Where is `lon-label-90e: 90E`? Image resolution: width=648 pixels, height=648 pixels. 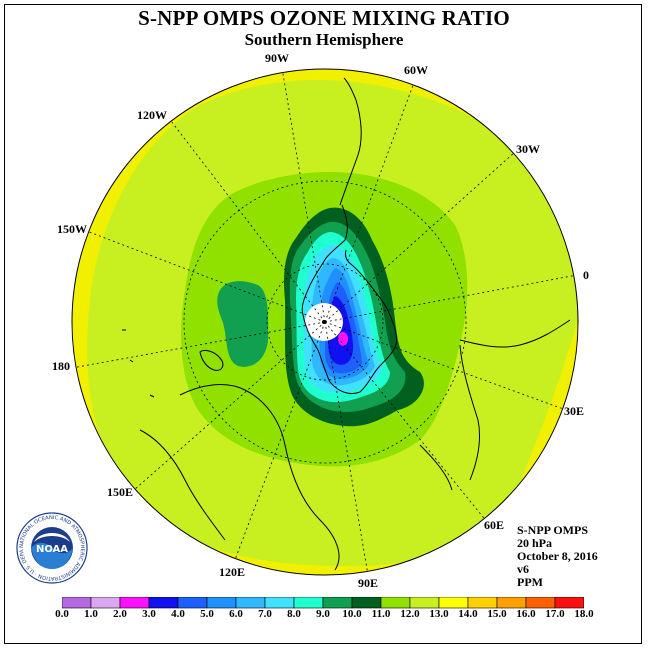
lon-label-90e: 90E is located at coordinates (368, 583).